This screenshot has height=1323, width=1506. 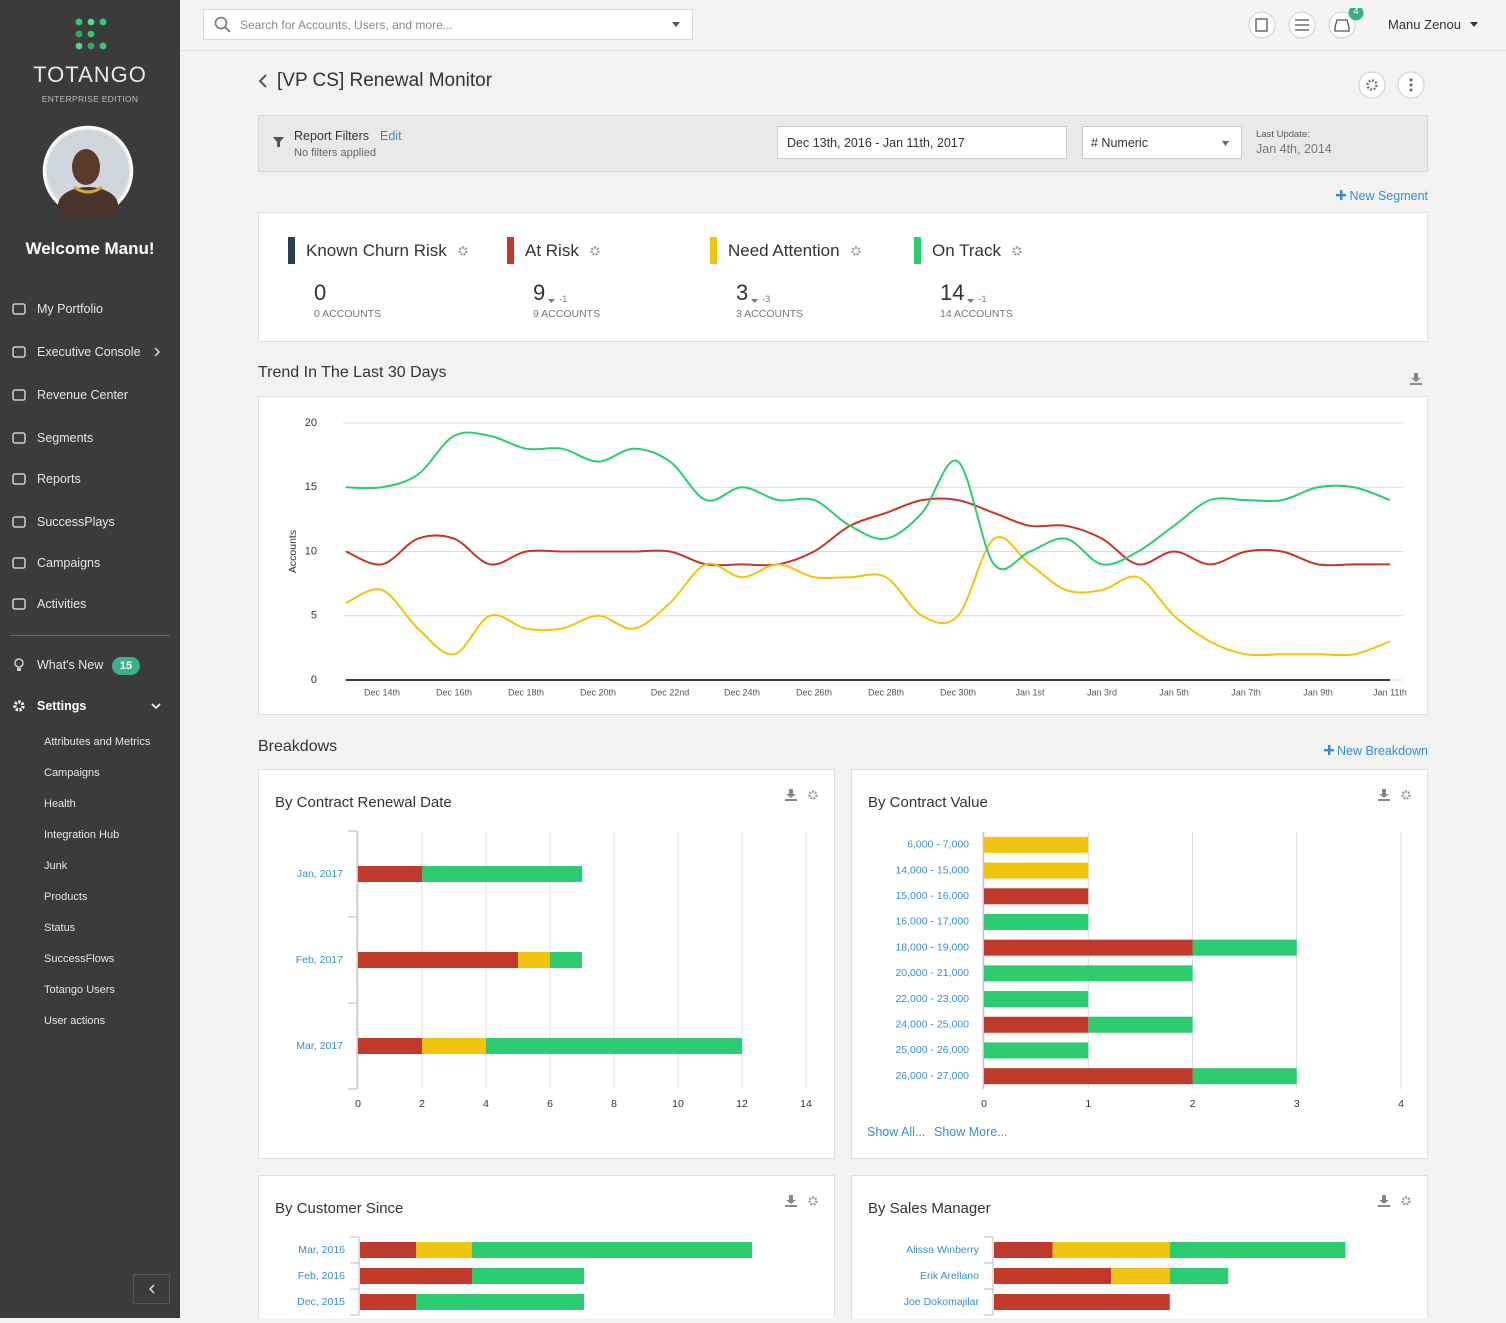 I want to click on brand: TOTANGO, so click(x=90, y=74).